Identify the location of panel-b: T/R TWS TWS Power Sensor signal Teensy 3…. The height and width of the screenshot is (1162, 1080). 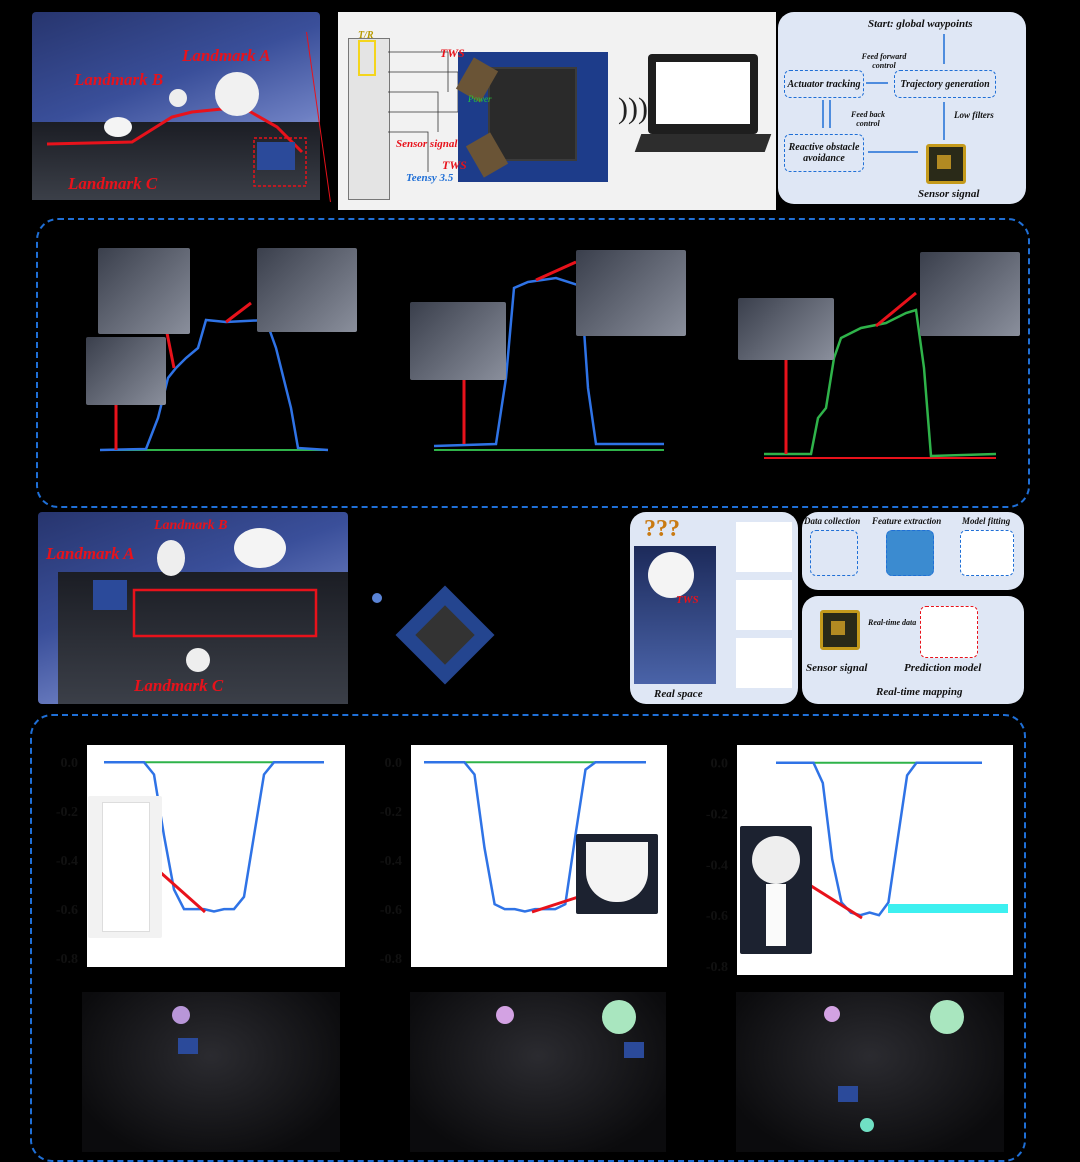
(557, 111).